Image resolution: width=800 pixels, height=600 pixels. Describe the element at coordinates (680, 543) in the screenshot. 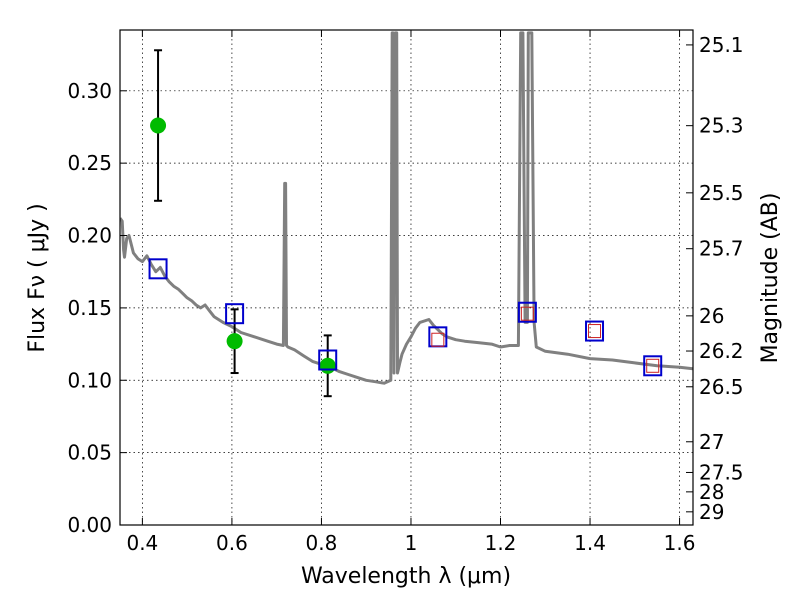

I see `x-tick-label: 1.6` at that location.